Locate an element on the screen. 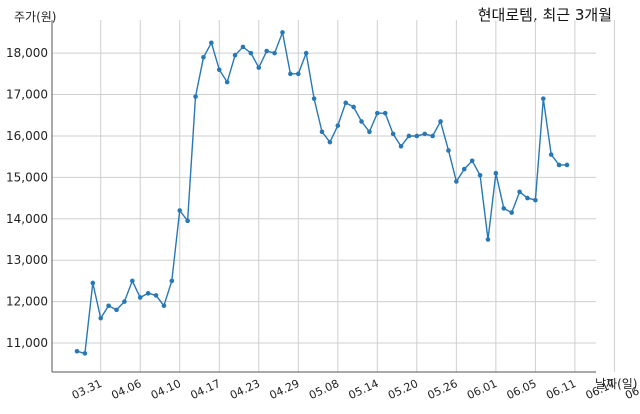 Image resolution: width=640 pixels, height=414 pixels. x-tick-label: 03.31 is located at coordinates (87, 389).